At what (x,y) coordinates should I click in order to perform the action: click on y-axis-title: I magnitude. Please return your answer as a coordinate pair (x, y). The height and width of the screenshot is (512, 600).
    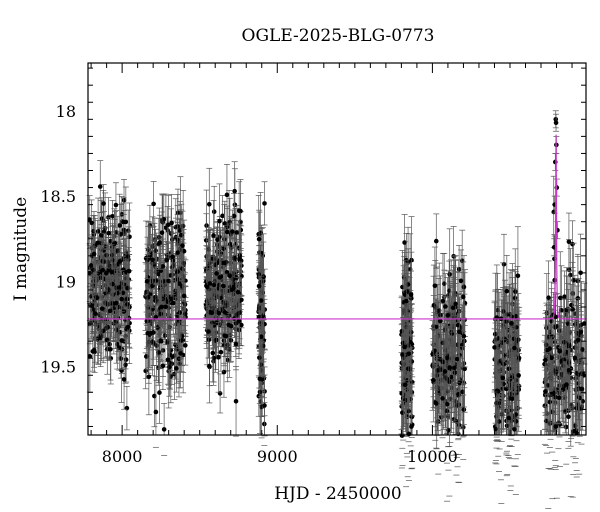
    Looking at the image, I should click on (21, 249).